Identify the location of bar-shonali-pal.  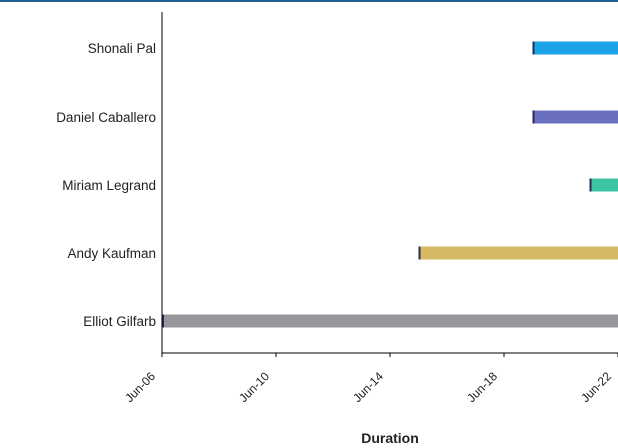
(575, 48).